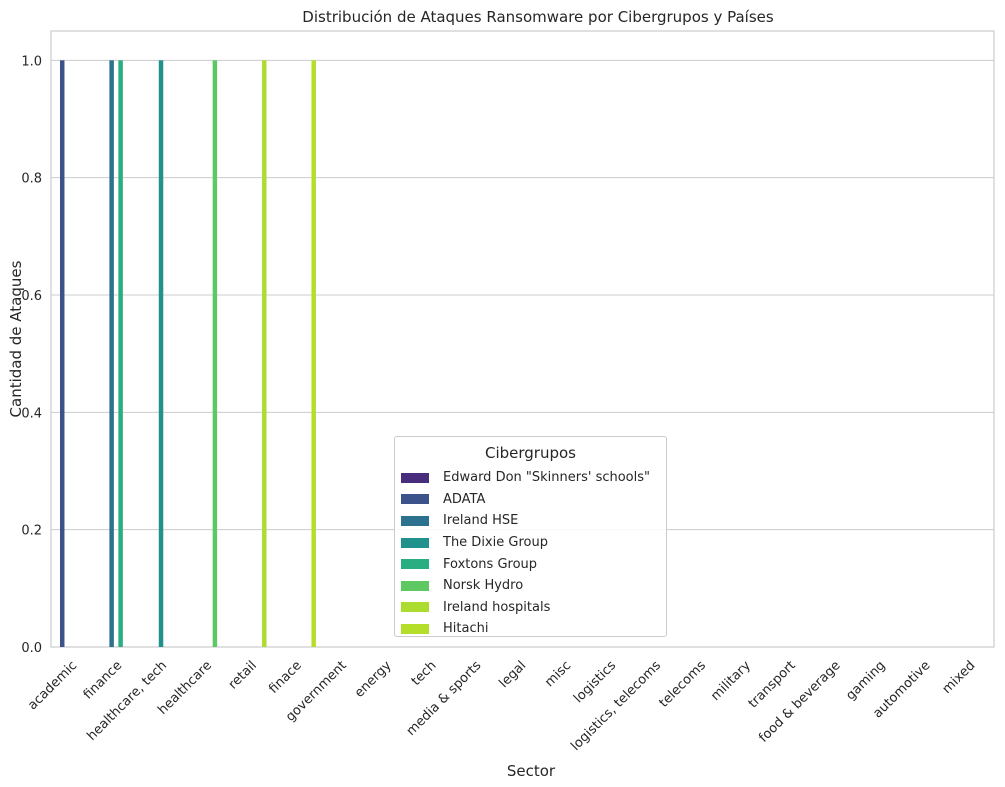 This screenshot has width=1005, height=787. What do you see at coordinates (530, 586) in the screenshot?
I see `legend-item: Norsk Hydro` at bounding box center [530, 586].